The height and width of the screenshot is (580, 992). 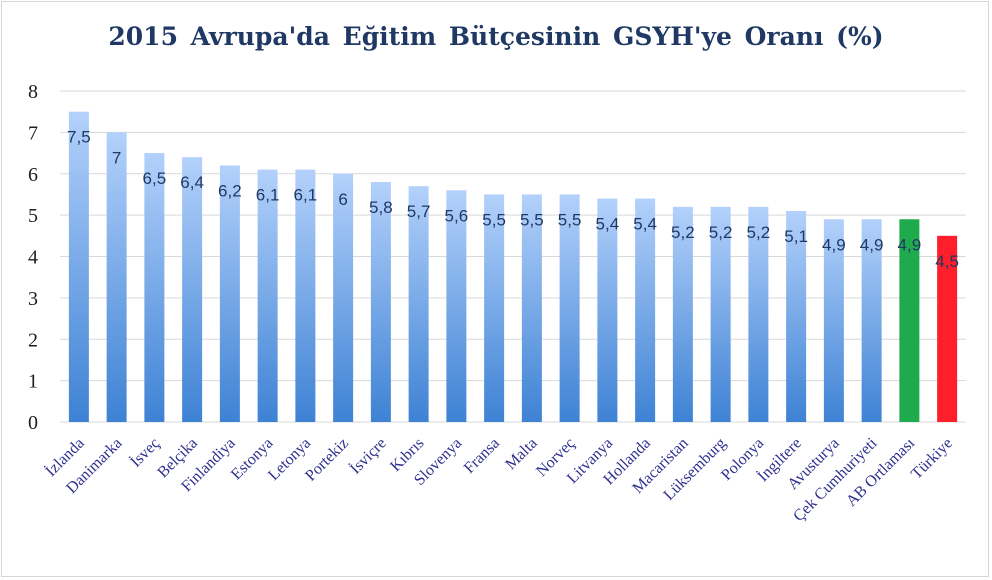 What do you see at coordinates (947, 261) in the screenshot?
I see `data-label: 4,5` at bounding box center [947, 261].